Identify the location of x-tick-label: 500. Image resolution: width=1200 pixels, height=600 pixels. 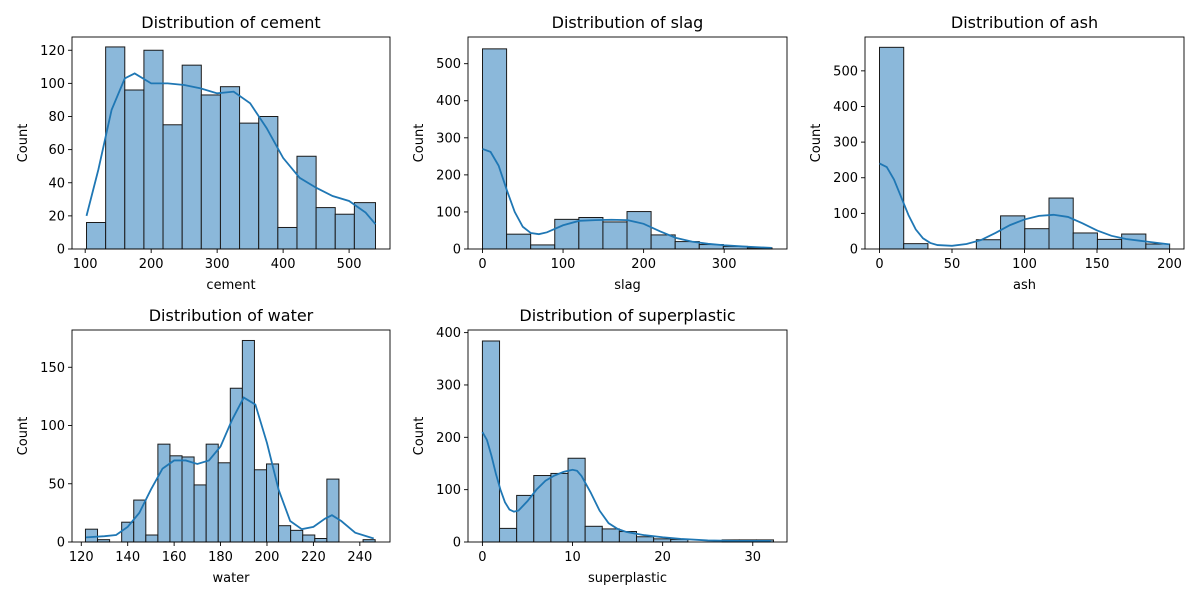
(349, 264).